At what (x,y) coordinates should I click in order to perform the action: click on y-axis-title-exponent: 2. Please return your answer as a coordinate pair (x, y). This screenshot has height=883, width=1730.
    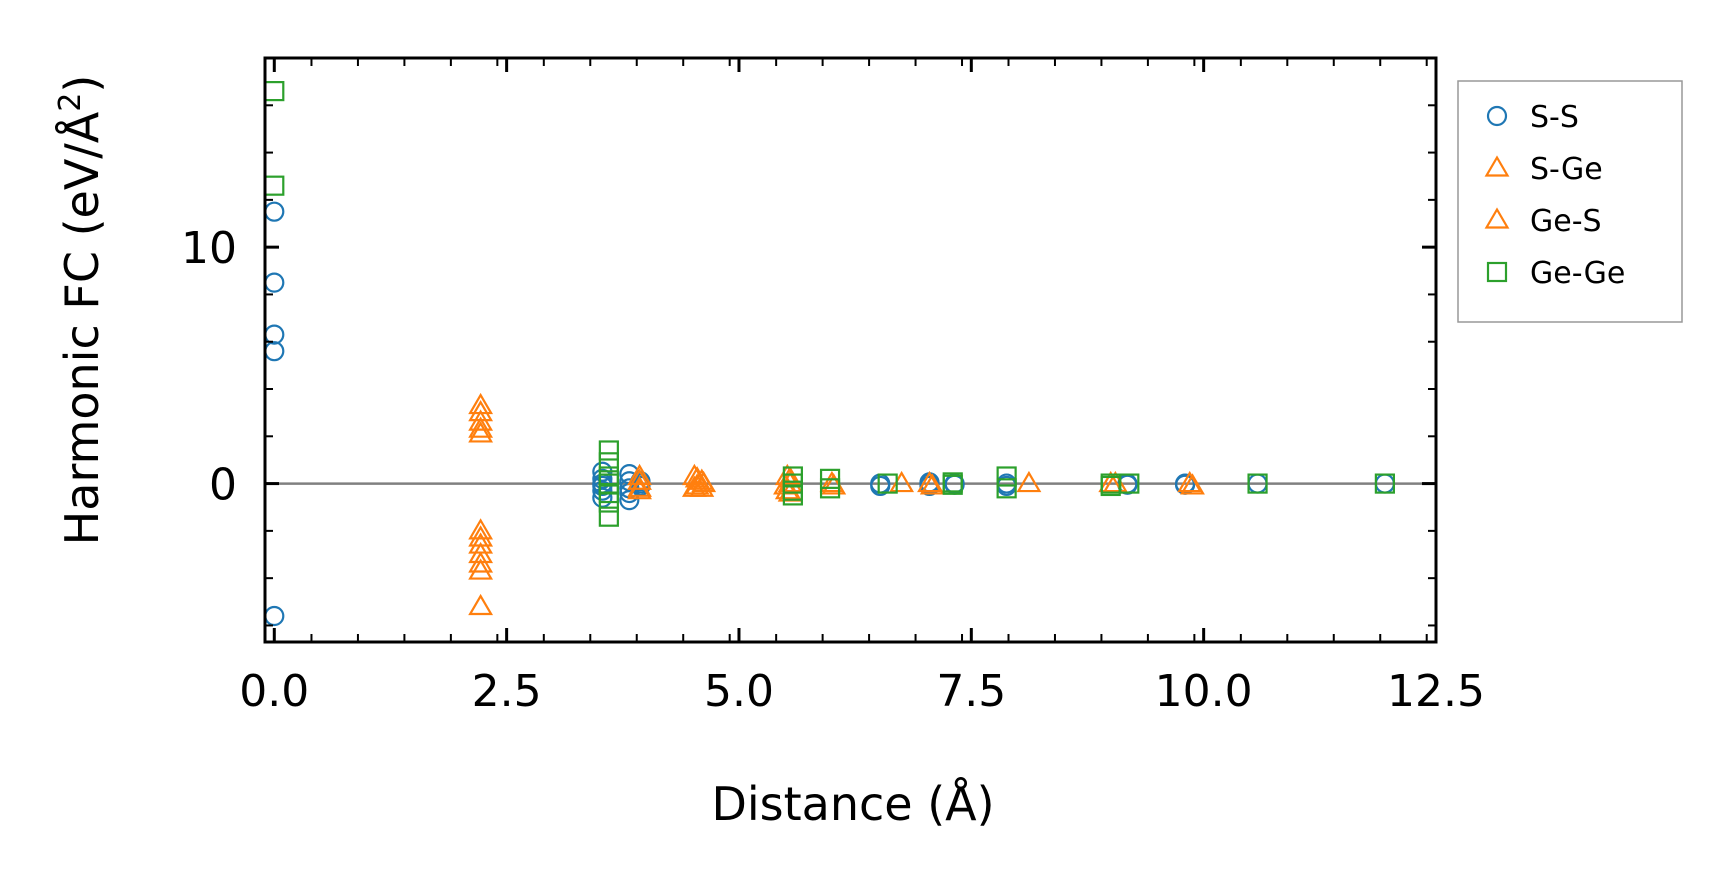
    Looking at the image, I should click on (70, 102).